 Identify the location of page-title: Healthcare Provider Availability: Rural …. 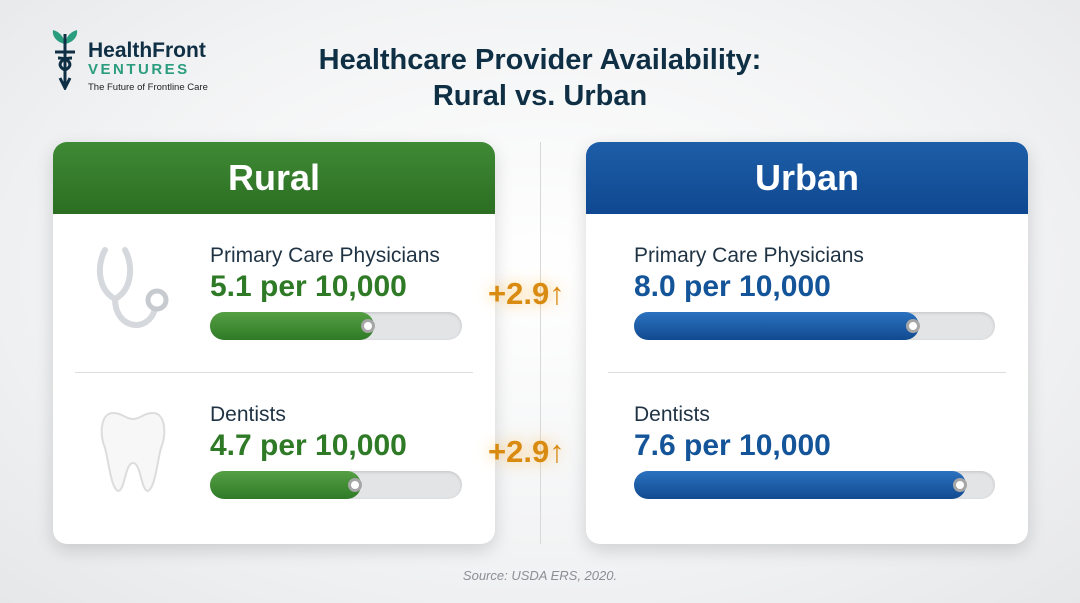
(540, 78).